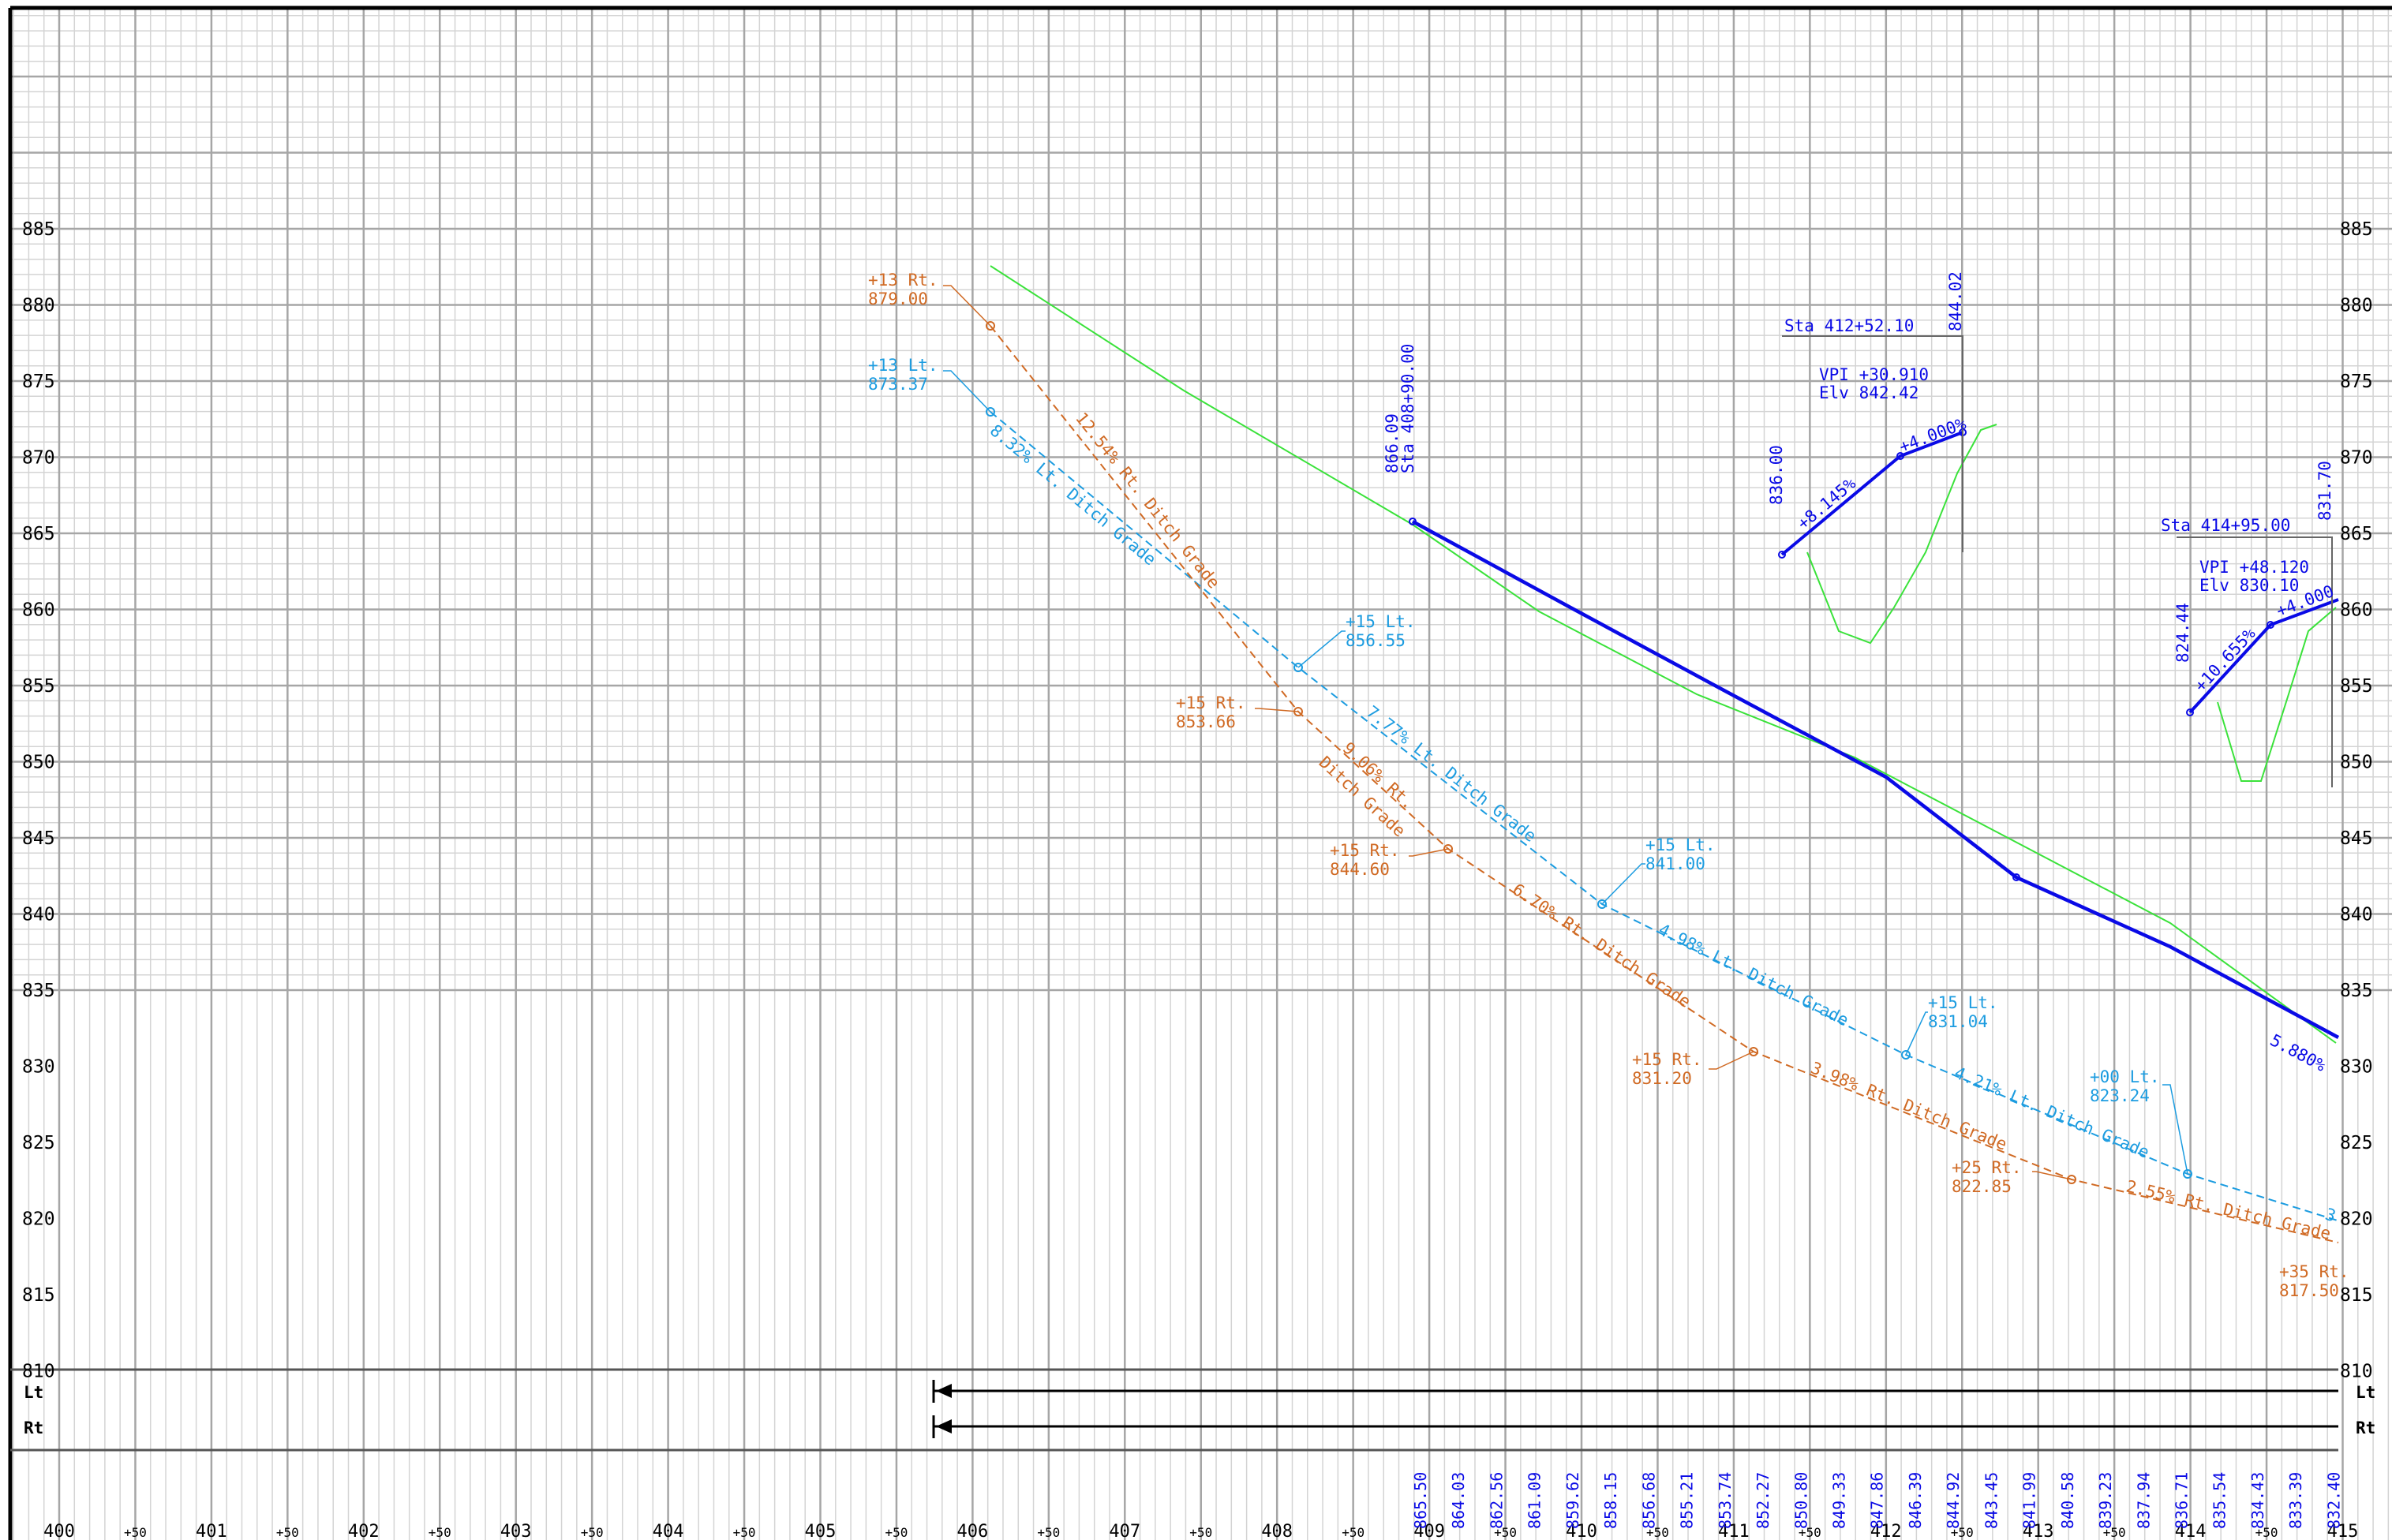 The height and width of the screenshot is (1540, 2392). I want to click on callout-c1-line1: +13 Rt., so click(903, 280).